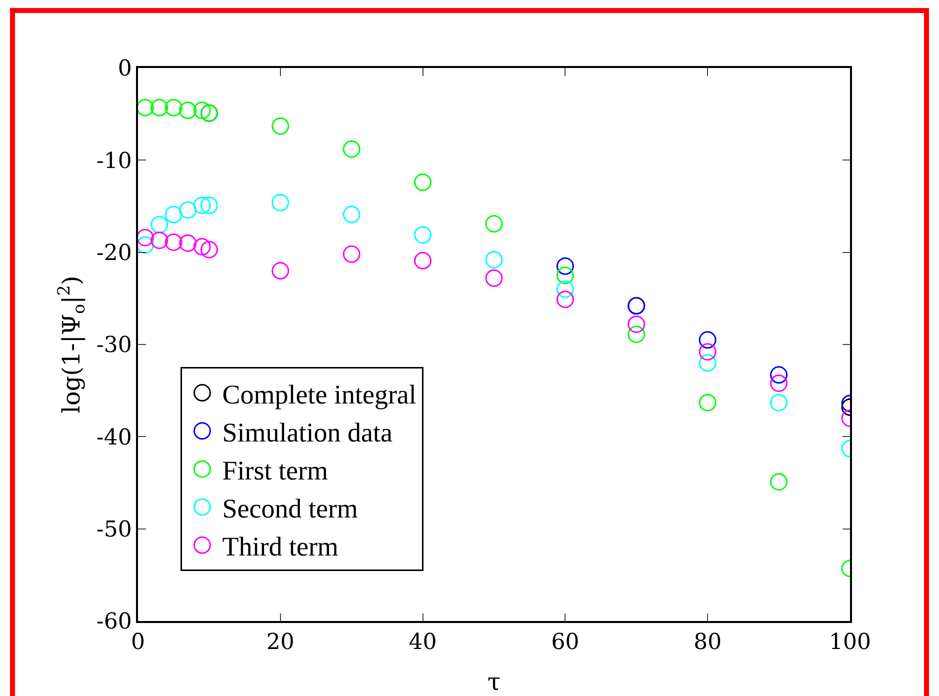  Describe the element at coordinates (280, 547) in the screenshot. I see `legend-label: Third term` at that location.